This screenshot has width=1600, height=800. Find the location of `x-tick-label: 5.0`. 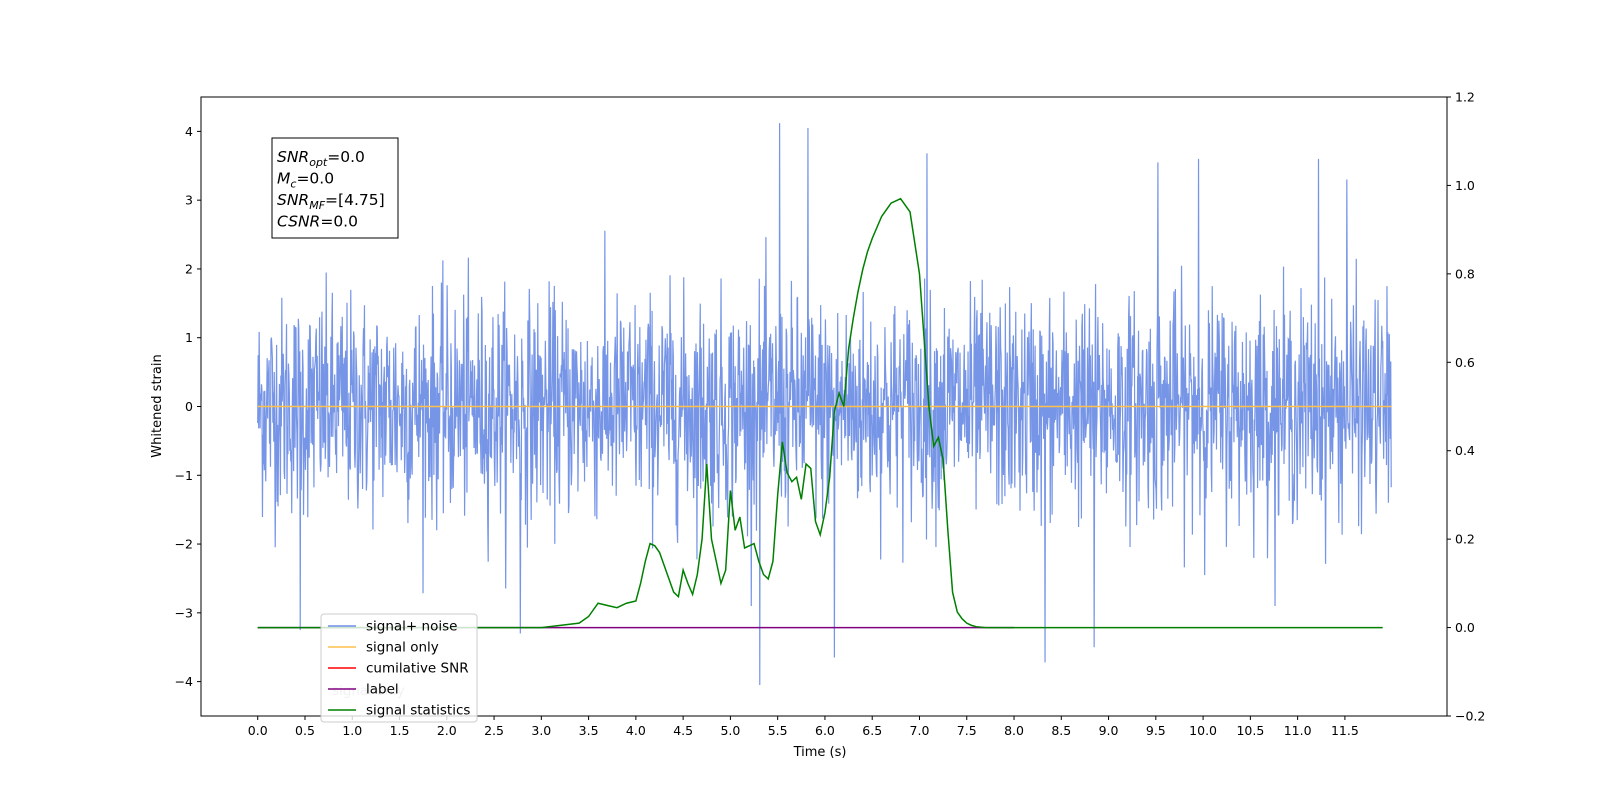

x-tick-label: 5.0 is located at coordinates (730, 730).